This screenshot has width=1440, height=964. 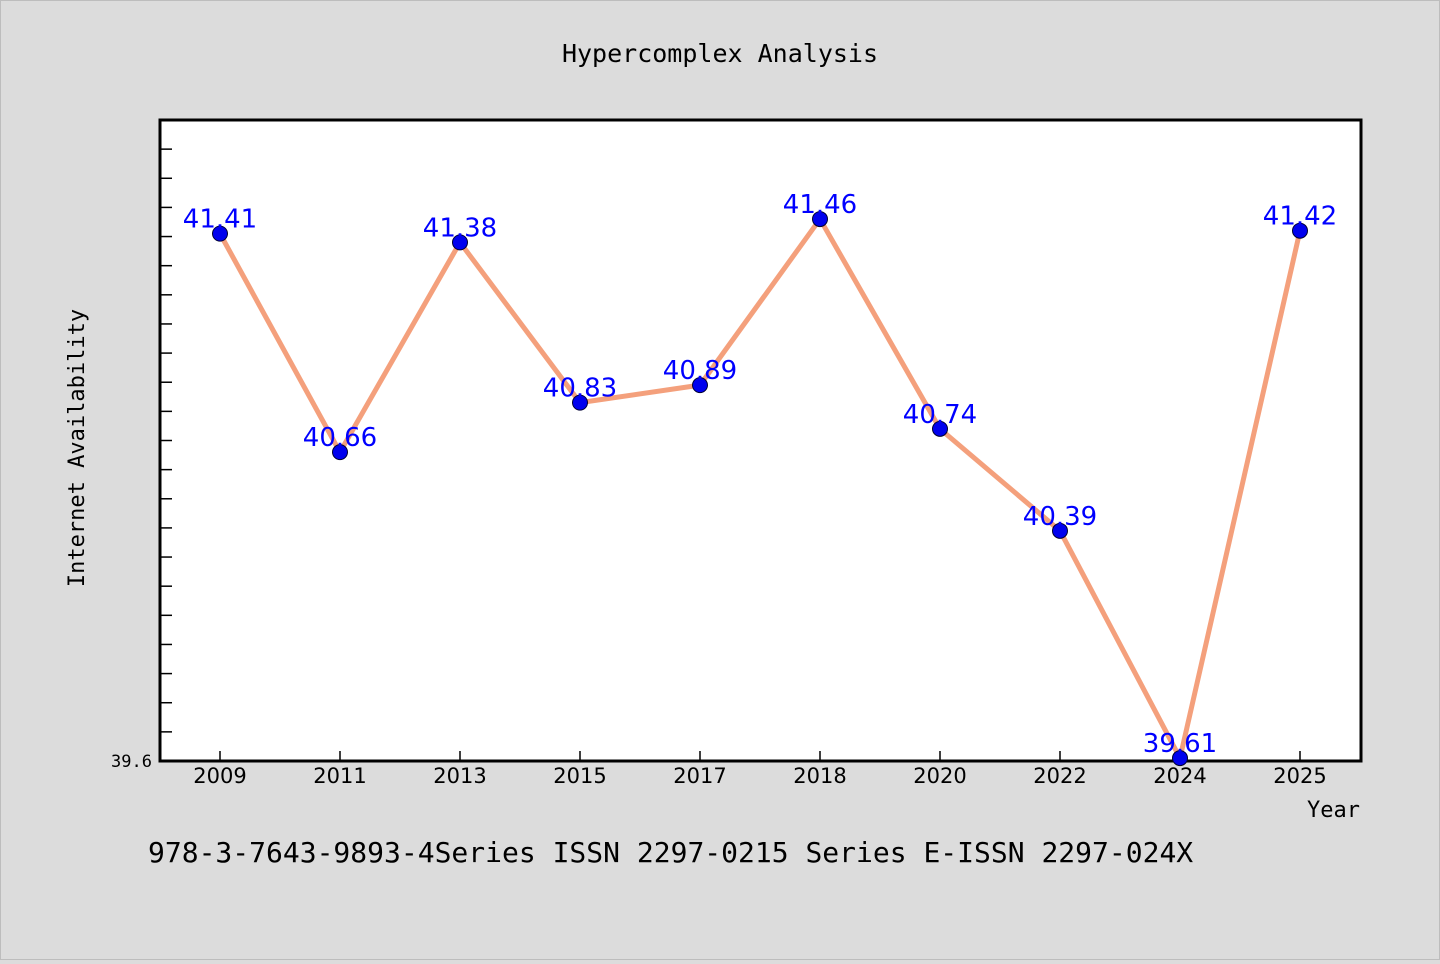 What do you see at coordinates (460, 228) in the screenshot?
I see `data-label: 41.38` at bounding box center [460, 228].